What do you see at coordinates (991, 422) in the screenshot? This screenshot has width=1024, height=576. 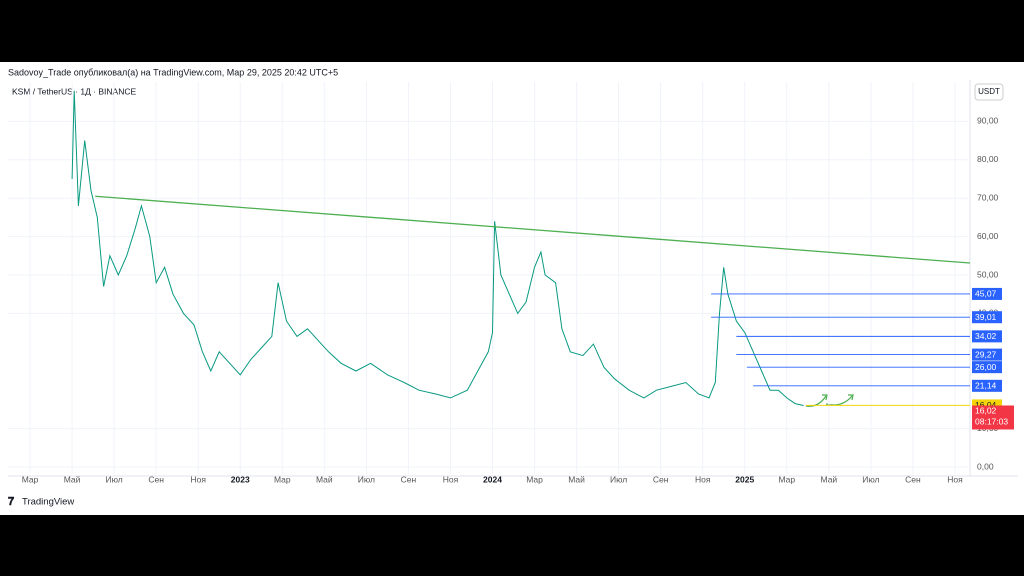 I see `countdown: 08:17:03` at bounding box center [991, 422].